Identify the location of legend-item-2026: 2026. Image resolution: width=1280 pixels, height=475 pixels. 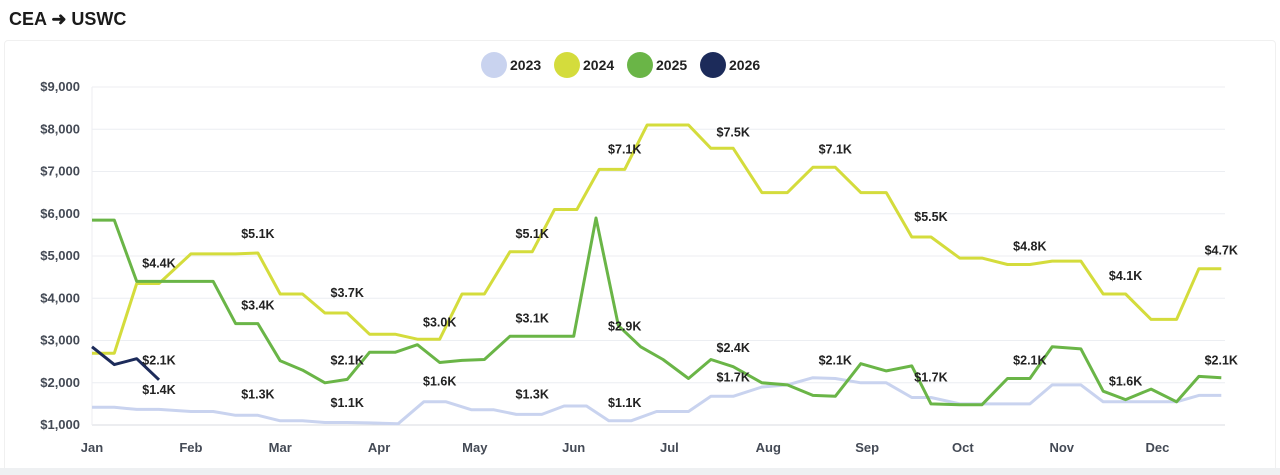
(730, 65).